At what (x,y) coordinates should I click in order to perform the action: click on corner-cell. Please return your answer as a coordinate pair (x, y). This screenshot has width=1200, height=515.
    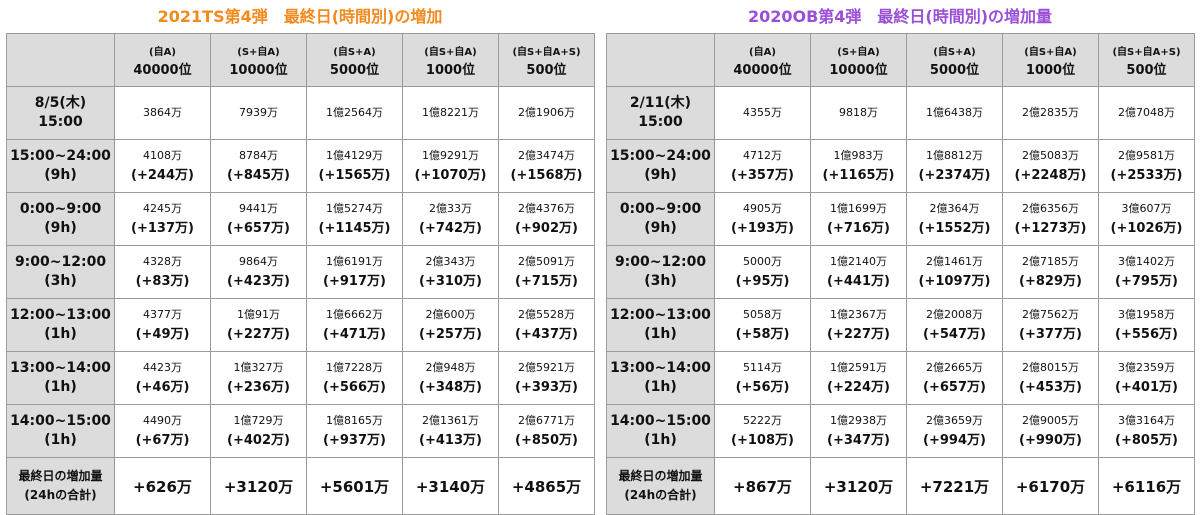
    Looking at the image, I should click on (60, 60).